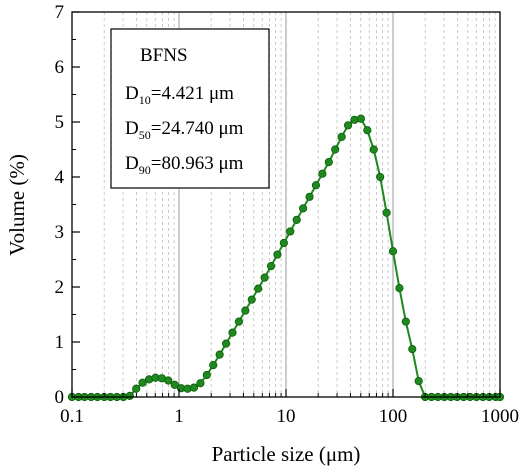 Image resolution: width=526 pixels, height=473 pixels. Describe the element at coordinates (286, 454) in the screenshot. I see `x-axis-title: Particle size (μm)` at that location.